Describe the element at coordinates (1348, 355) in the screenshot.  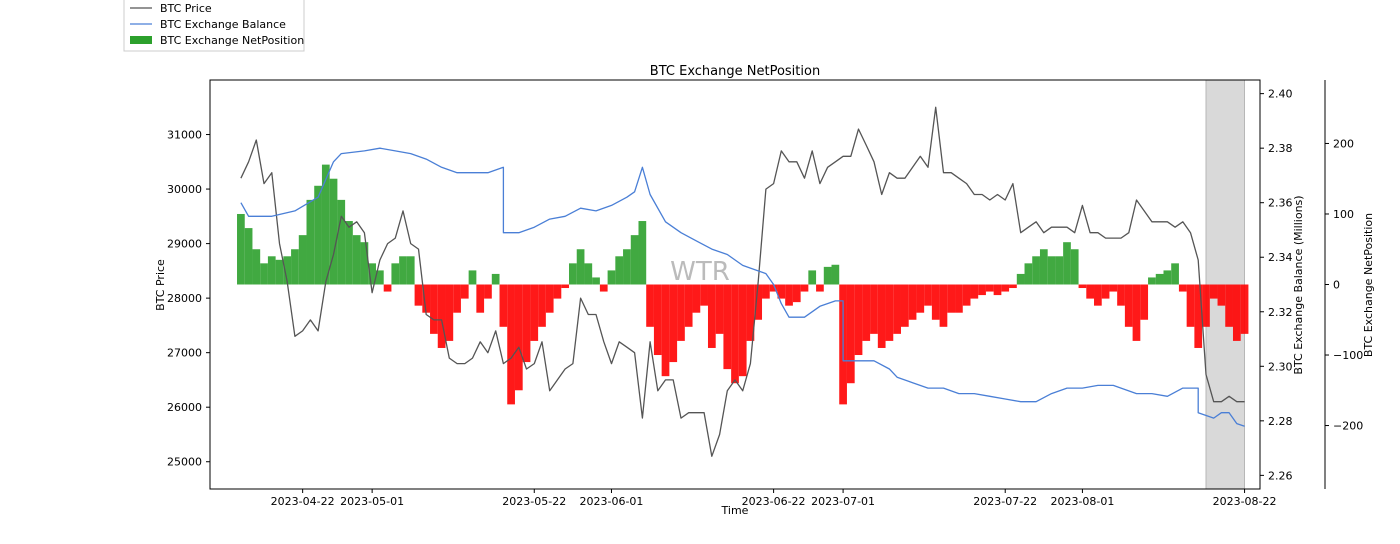
I see `netposition-tick-label: −100` at that location.